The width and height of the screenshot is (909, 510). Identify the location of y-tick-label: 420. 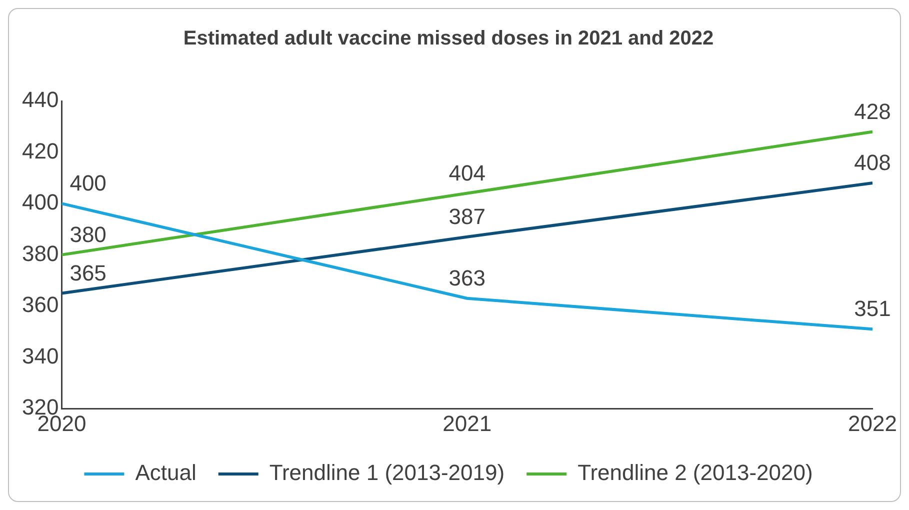
(40, 151).